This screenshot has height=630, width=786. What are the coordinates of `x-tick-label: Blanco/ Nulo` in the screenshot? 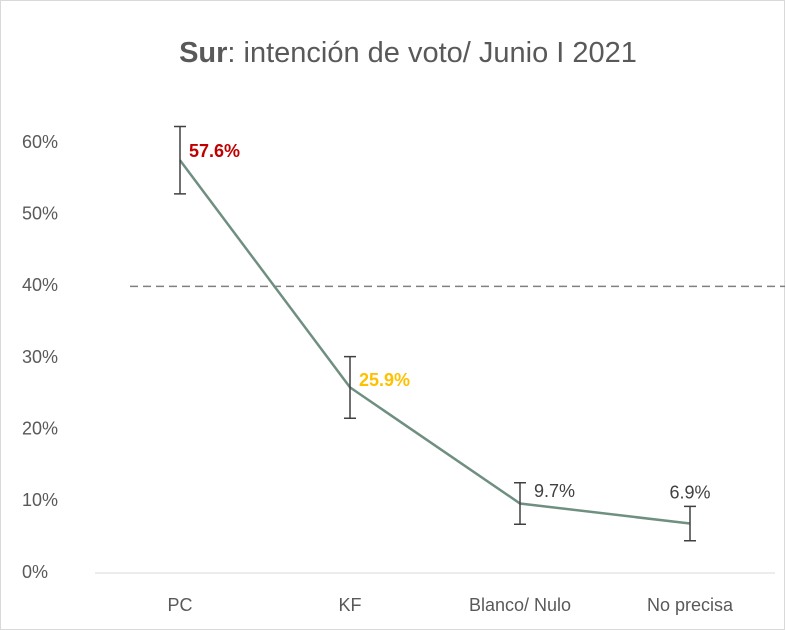 It's located at (520, 605).